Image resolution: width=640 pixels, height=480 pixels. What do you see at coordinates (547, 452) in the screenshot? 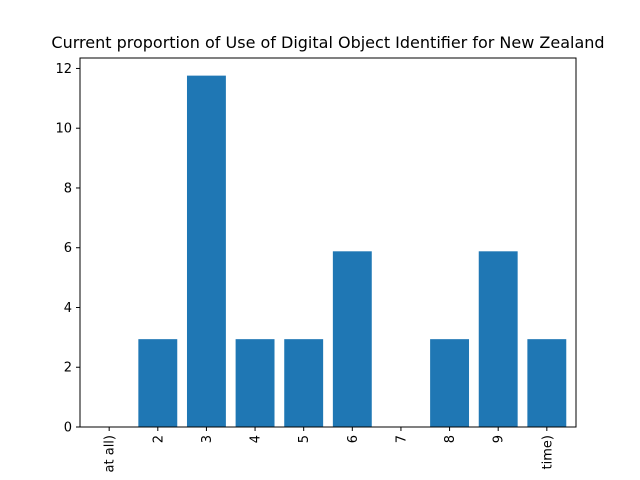
I see `x-tick-label: time)` at bounding box center [547, 452].